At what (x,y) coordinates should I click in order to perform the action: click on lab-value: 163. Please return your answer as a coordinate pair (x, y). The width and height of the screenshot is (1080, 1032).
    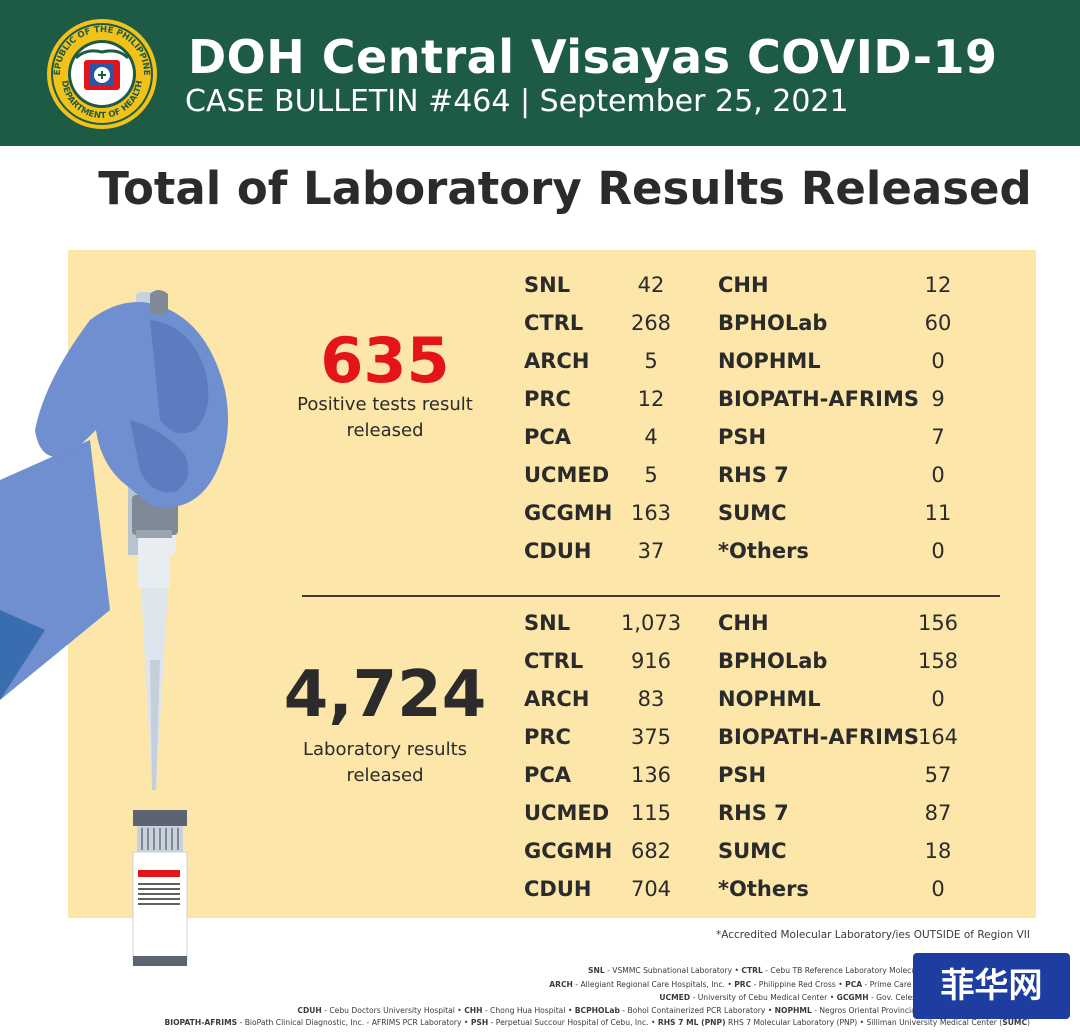
    Looking at the image, I should click on (651, 513).